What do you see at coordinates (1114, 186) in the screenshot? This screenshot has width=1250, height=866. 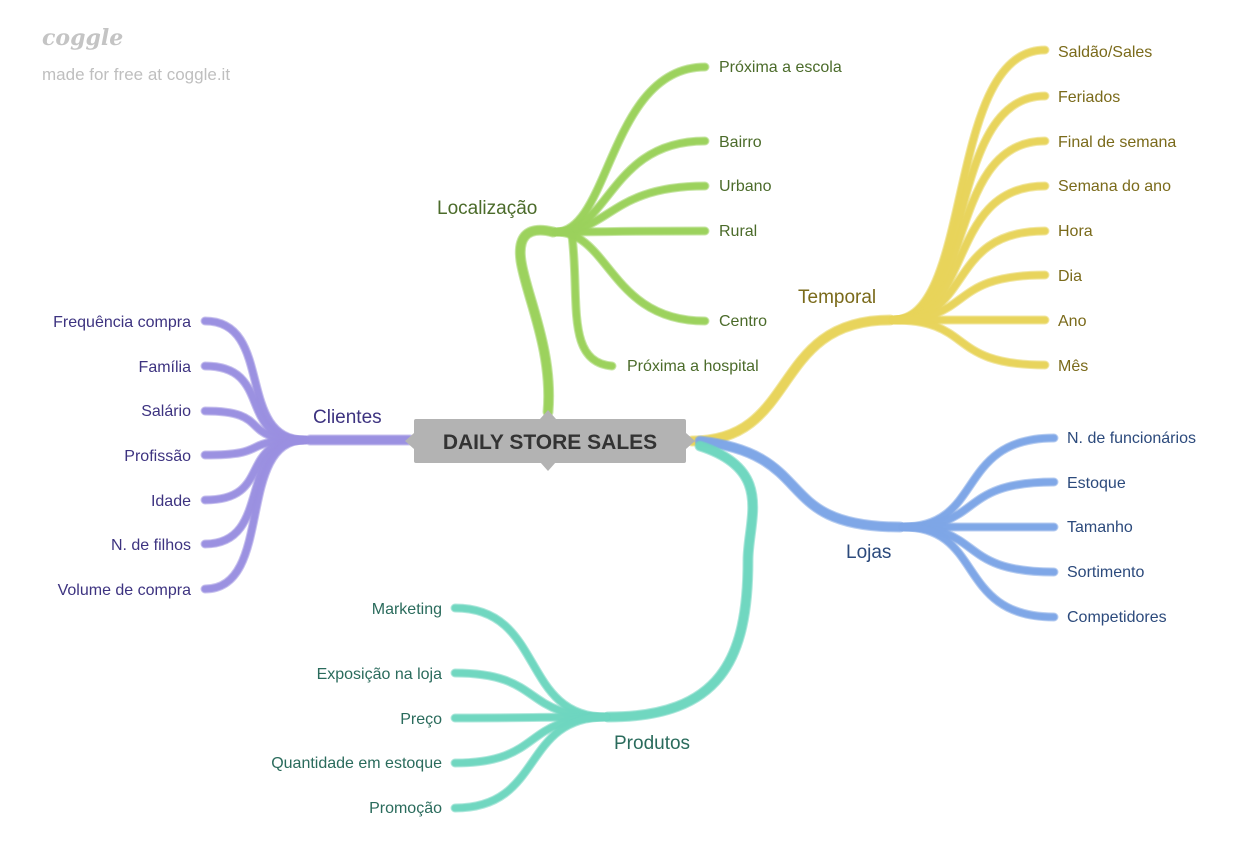 I see `leaf-semana-do-ano: Semana do ano` at bounding box center [1114, 186].